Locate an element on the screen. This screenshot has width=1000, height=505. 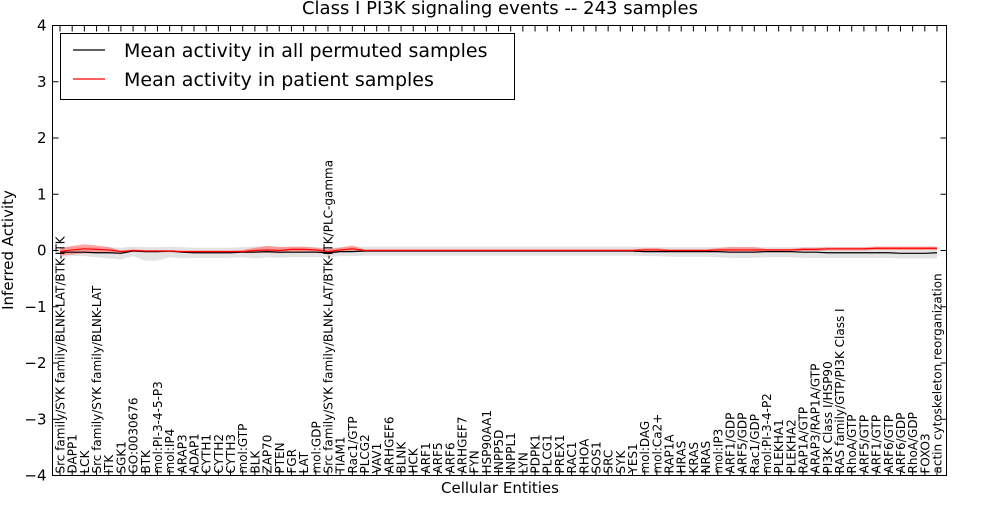
y-tick-label: 2 is located at coordinates (42, 138).